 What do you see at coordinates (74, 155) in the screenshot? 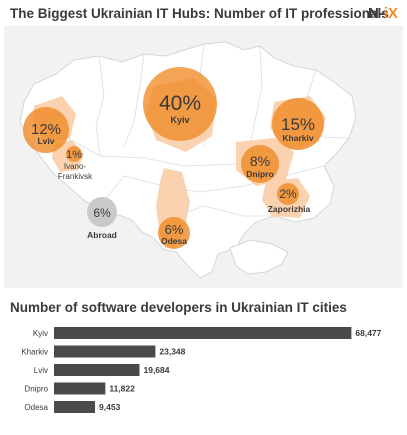
I see `hub-ivano-frankivsk-share: 1%` at bounding box center [74, 155].